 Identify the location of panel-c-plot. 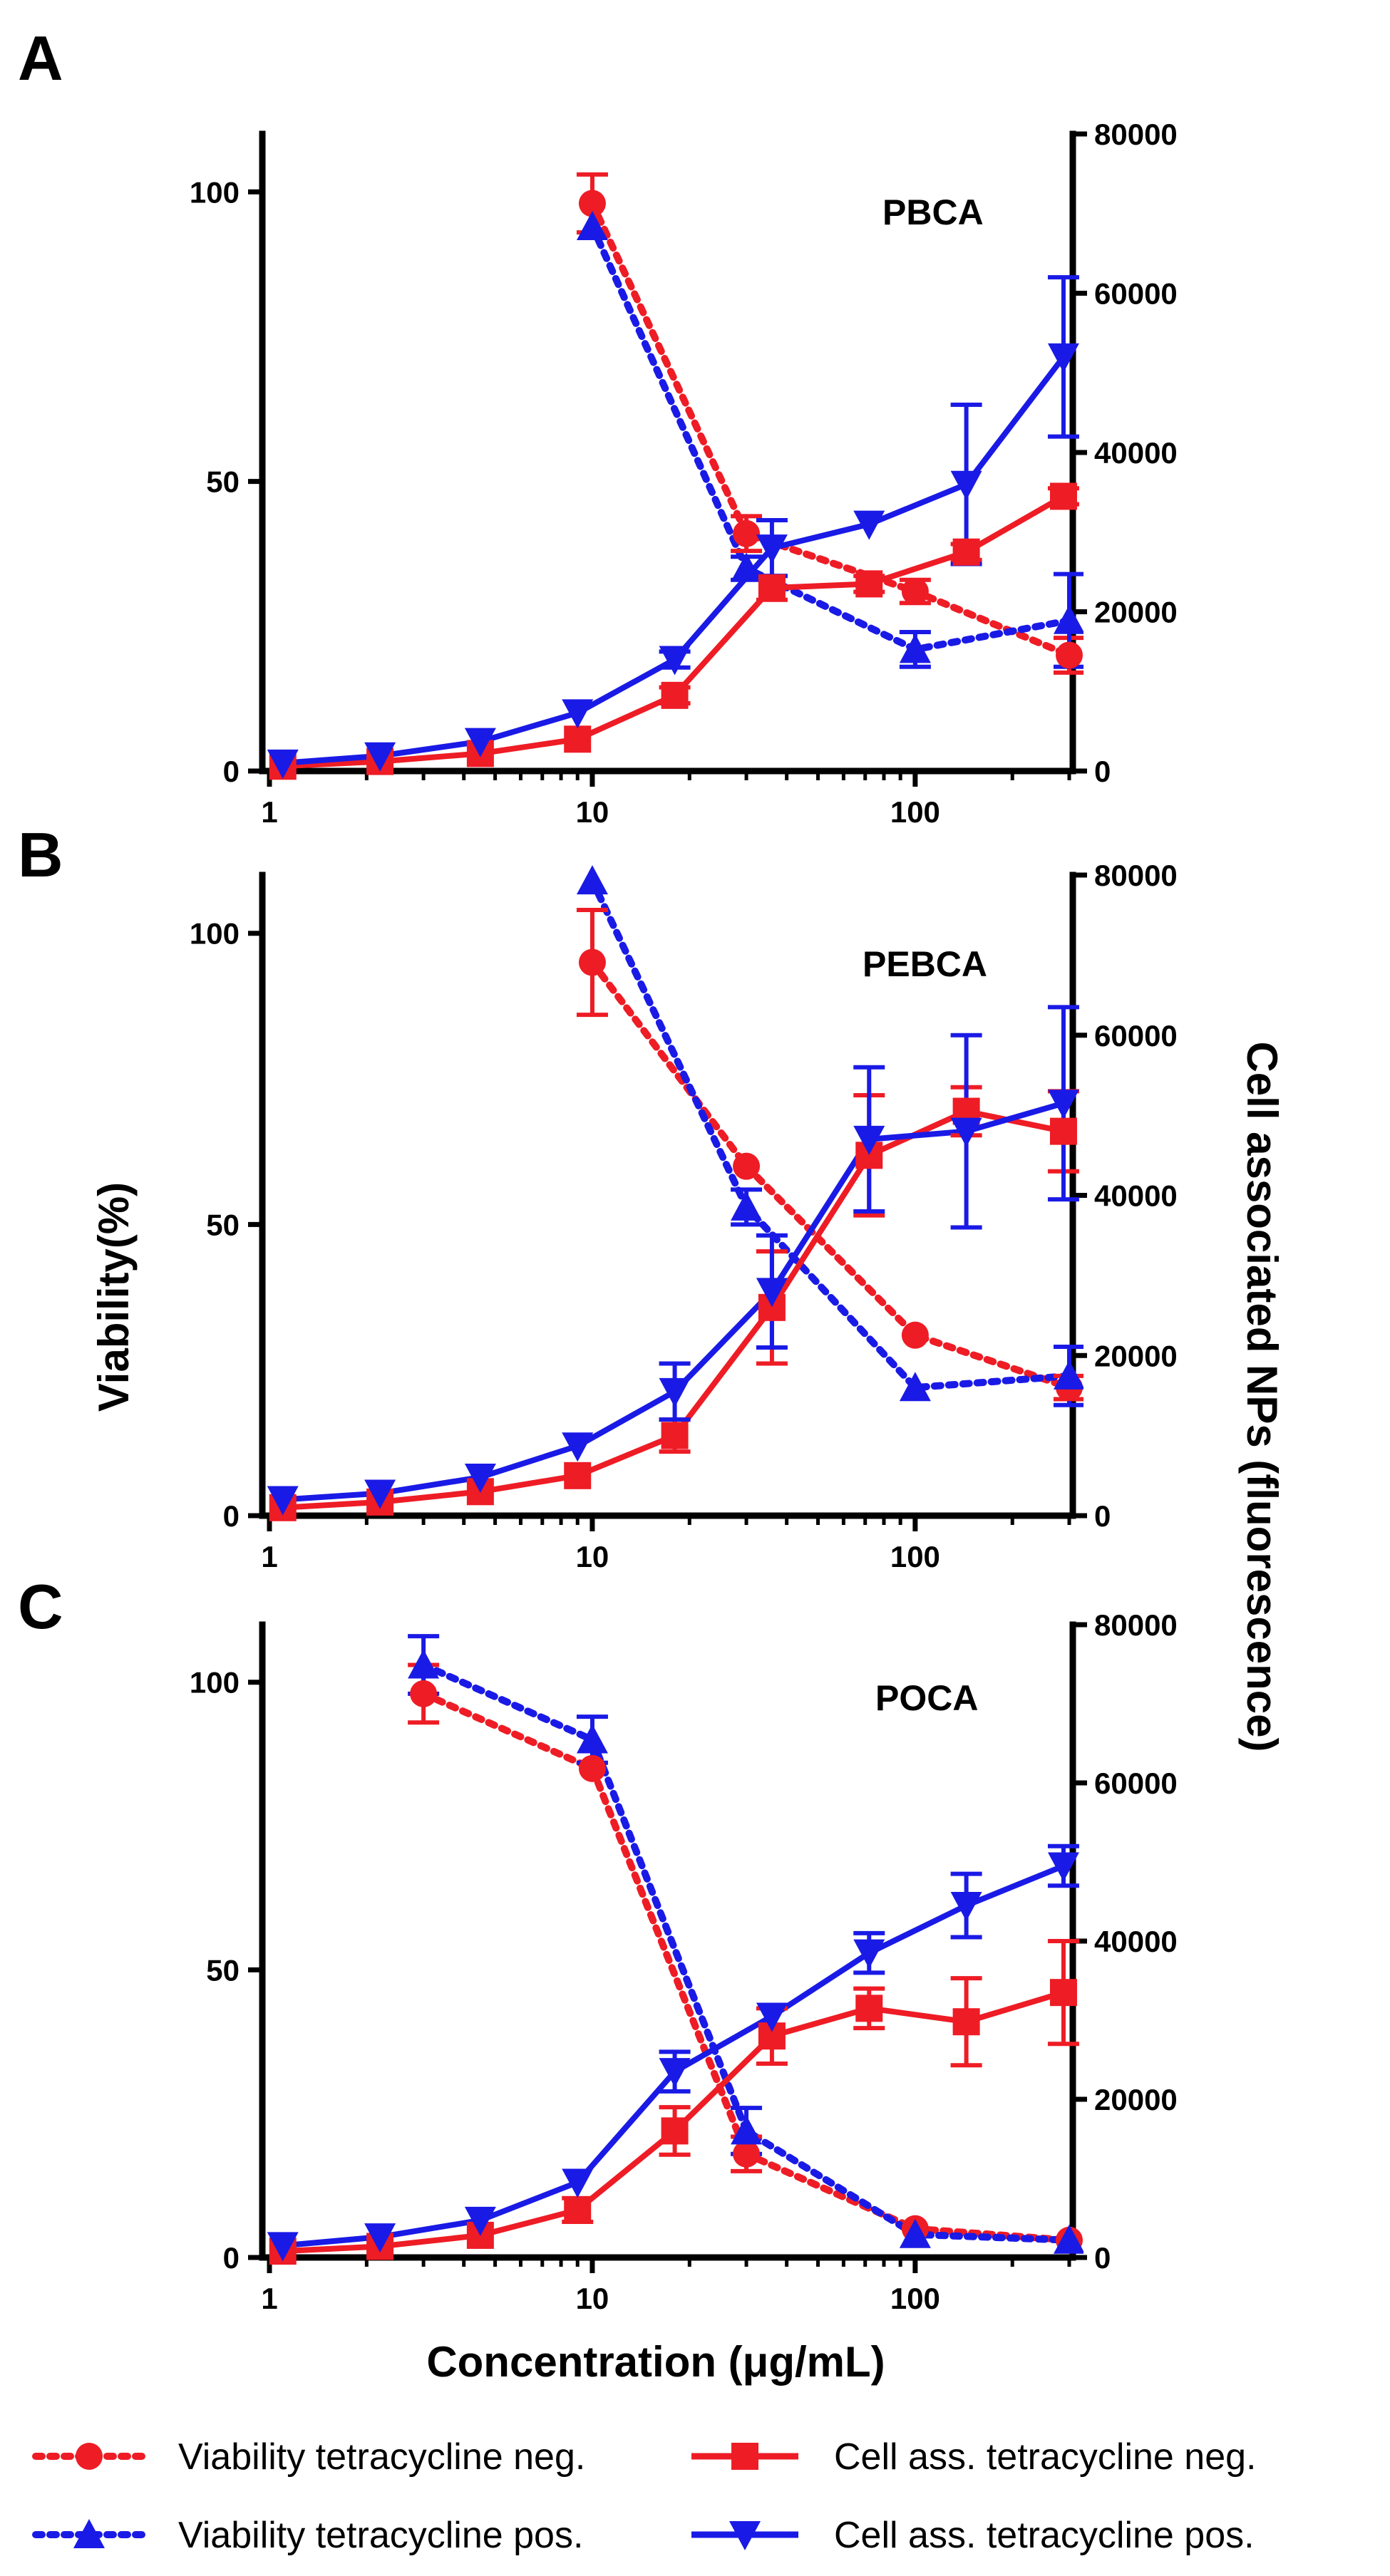
(675, 1949).